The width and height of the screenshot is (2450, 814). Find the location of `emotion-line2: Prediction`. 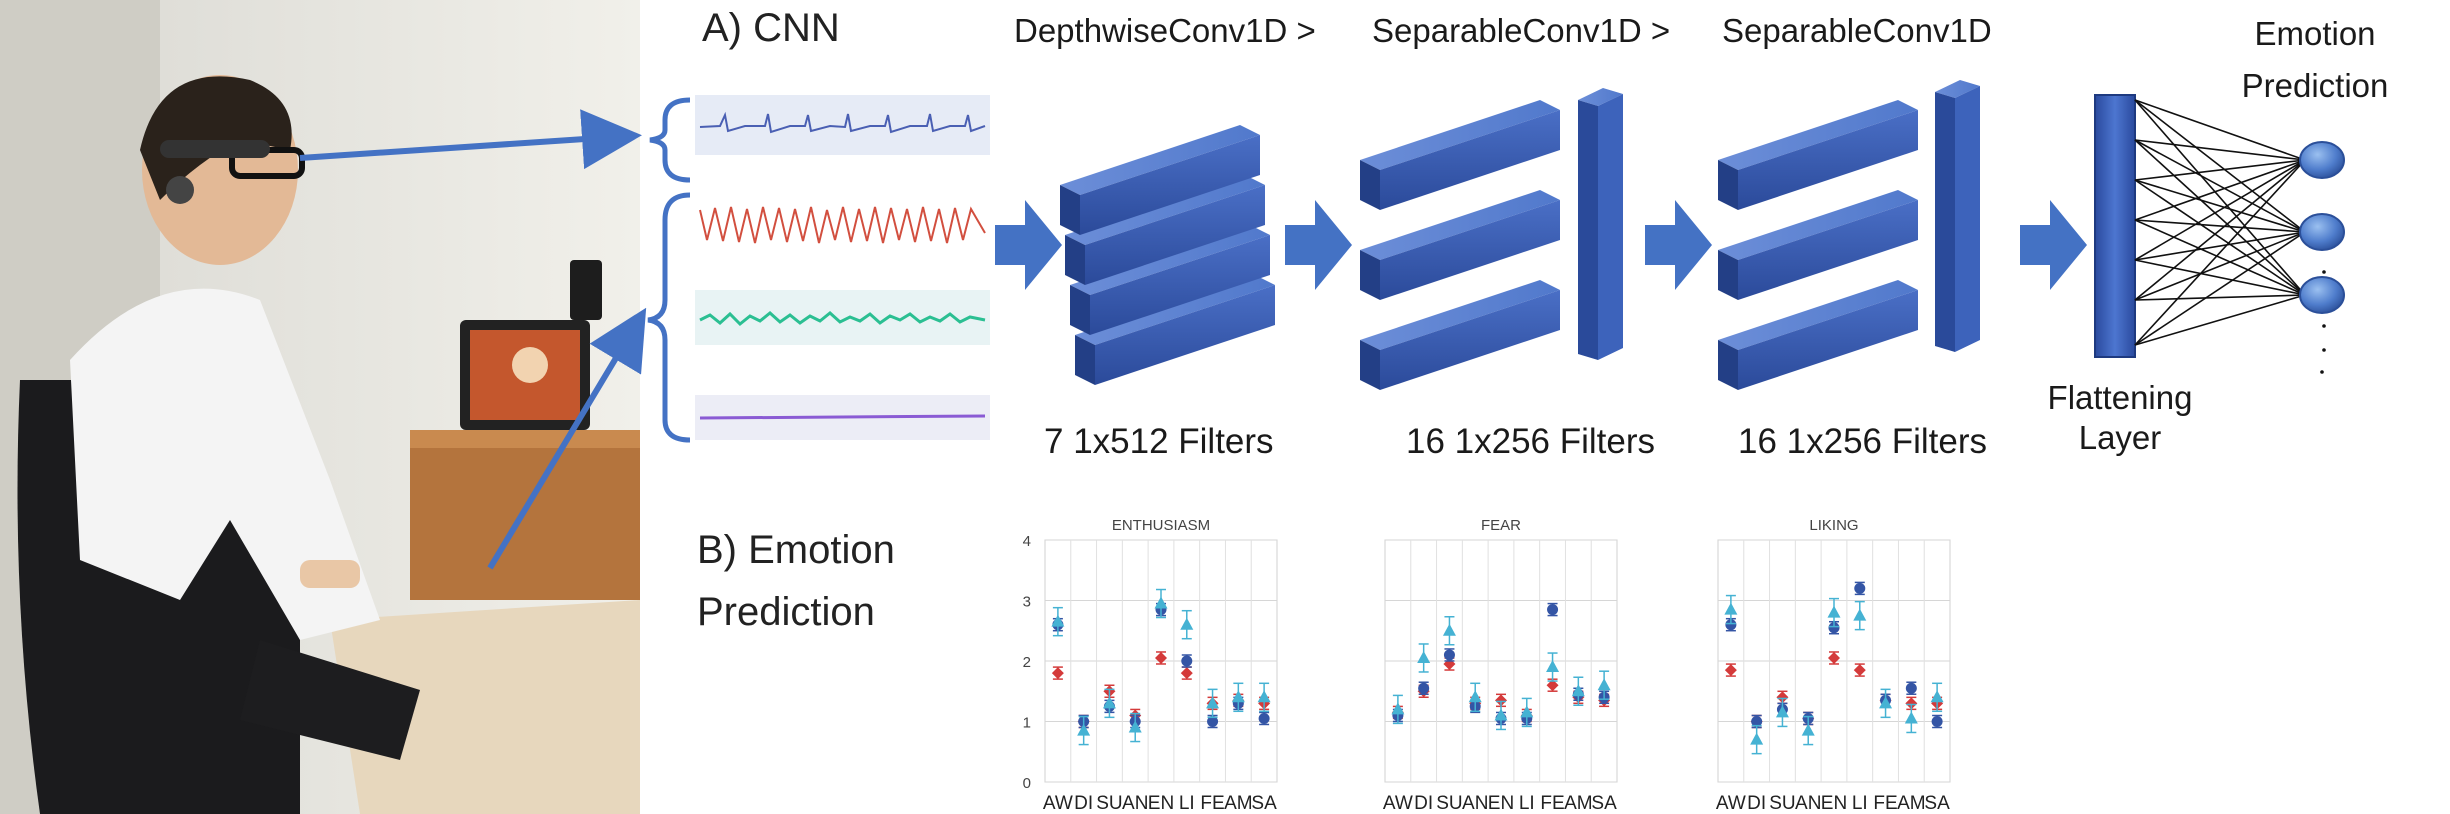

emotion-line2: Prediction is located at coordinates (2315, 85).